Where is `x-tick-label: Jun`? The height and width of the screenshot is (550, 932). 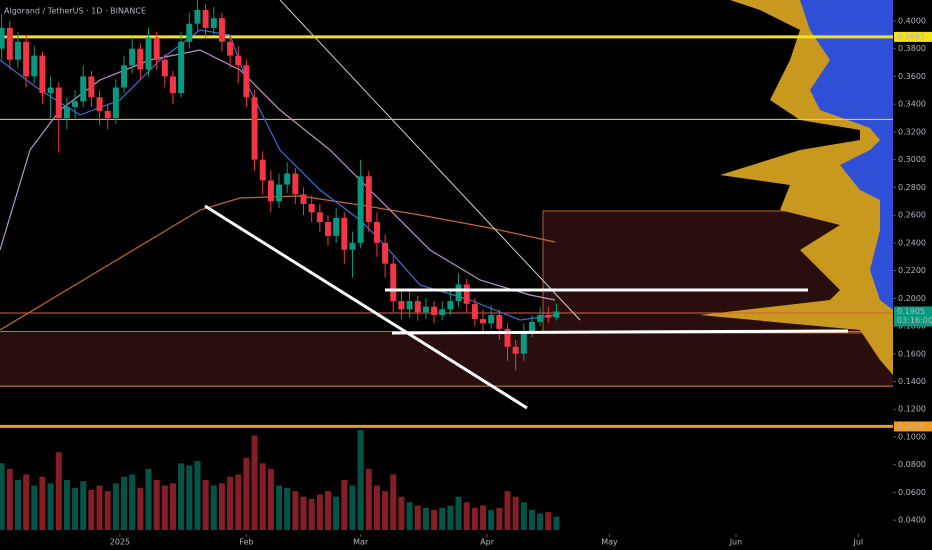 x-tick-label: Jun is located at coordinates (736, 542).